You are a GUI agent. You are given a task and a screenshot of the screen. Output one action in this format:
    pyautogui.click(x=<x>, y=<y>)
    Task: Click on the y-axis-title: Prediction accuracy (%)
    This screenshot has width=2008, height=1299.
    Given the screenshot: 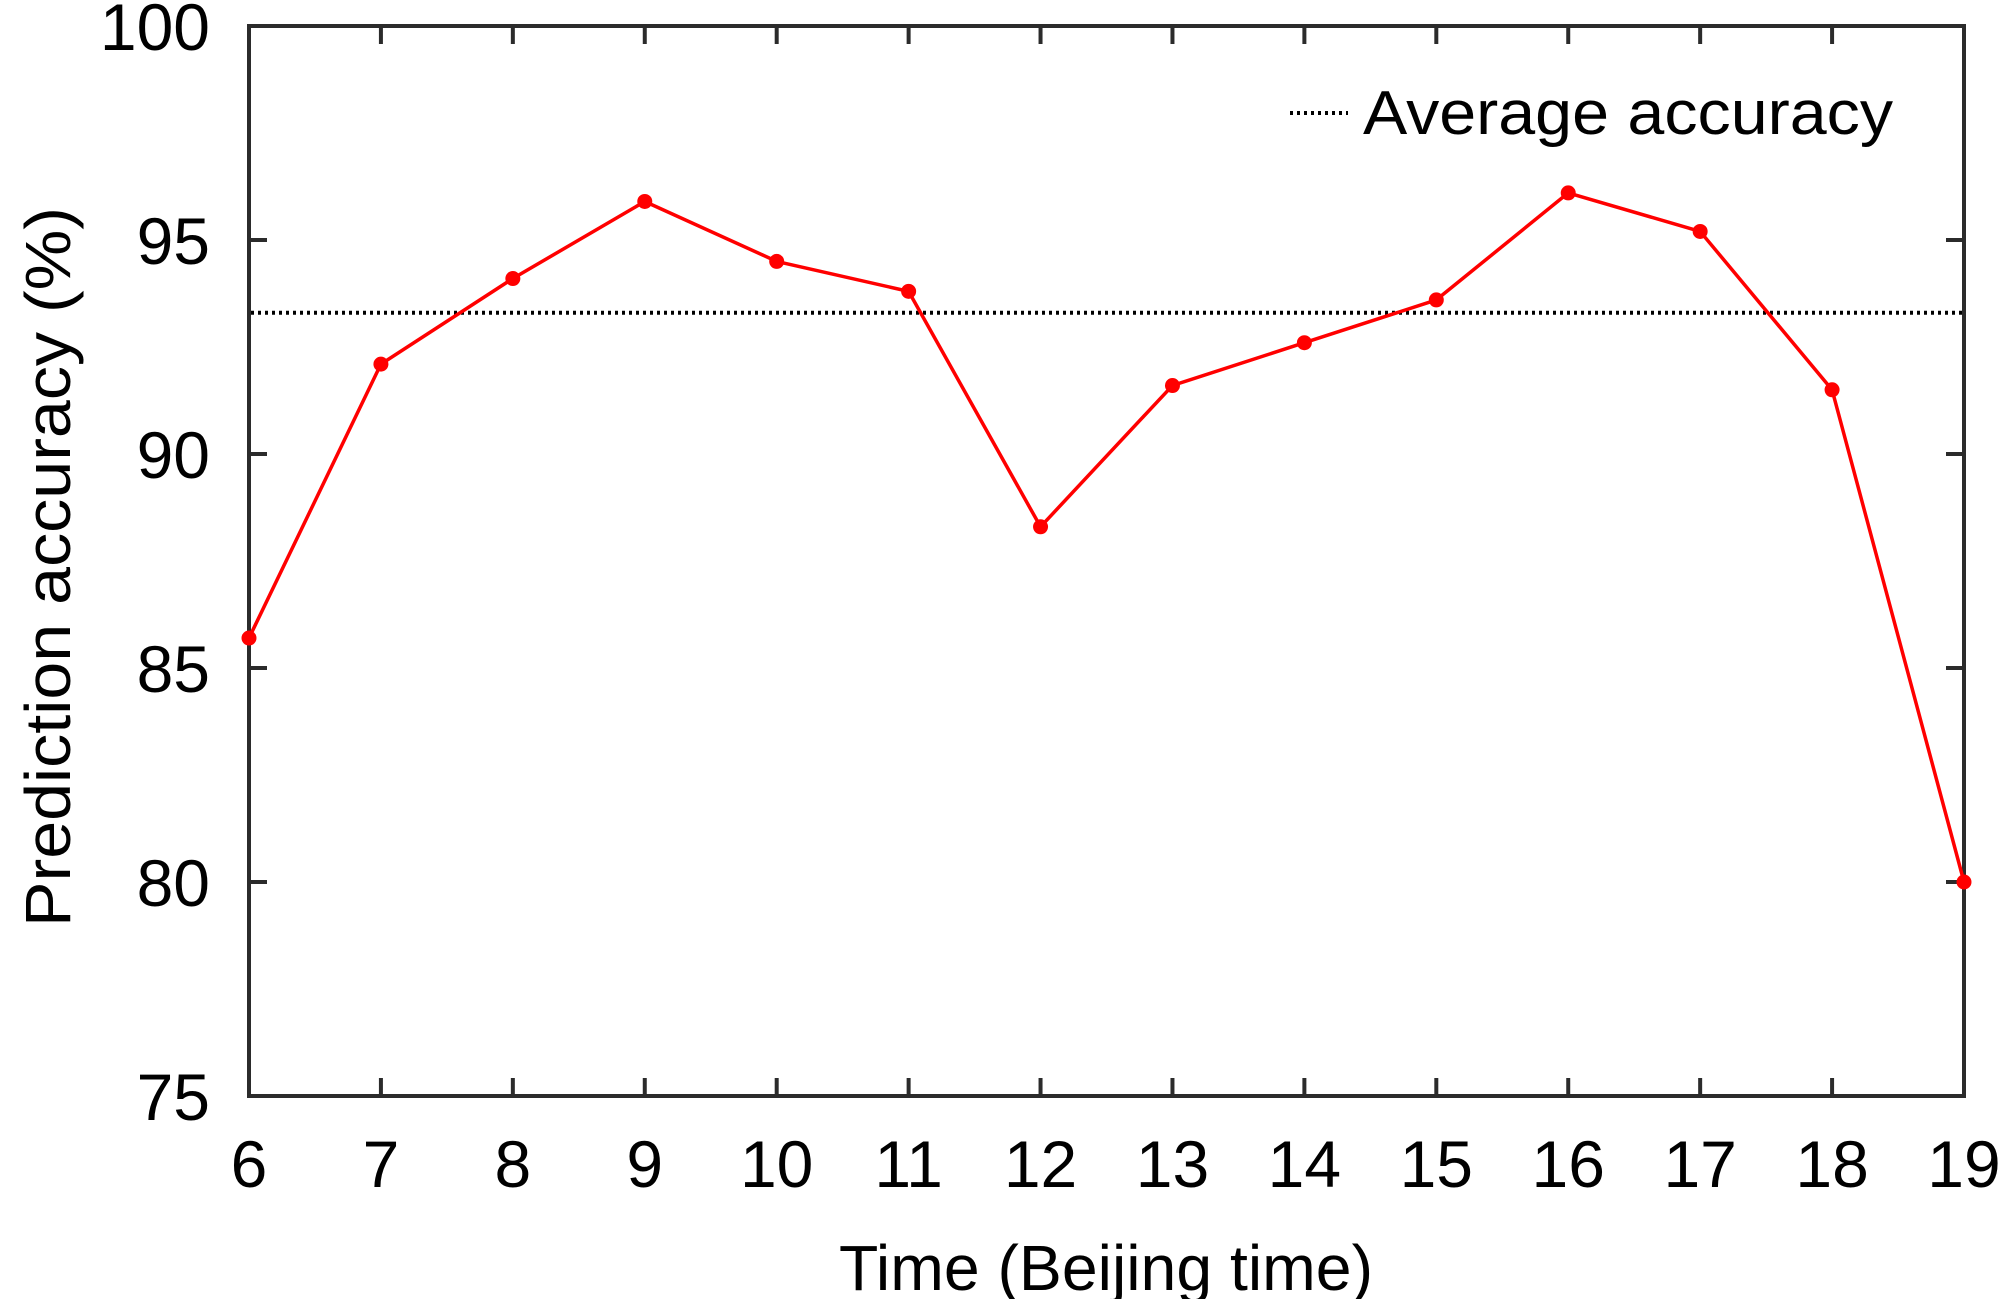 What is the action you would take?
    pyautogui.click(x=48, y=567)
    